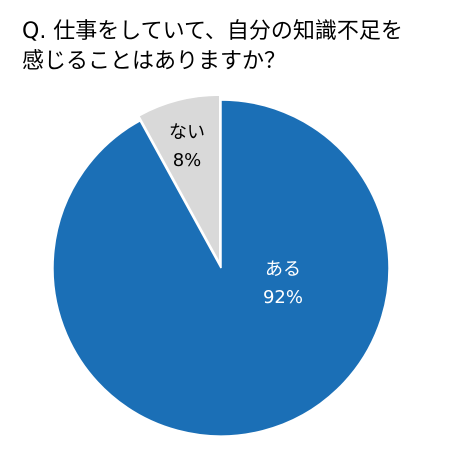  I want to click on chart-title: Q. 仕事をしていて、自分の知識不足を, so click(212, 31).